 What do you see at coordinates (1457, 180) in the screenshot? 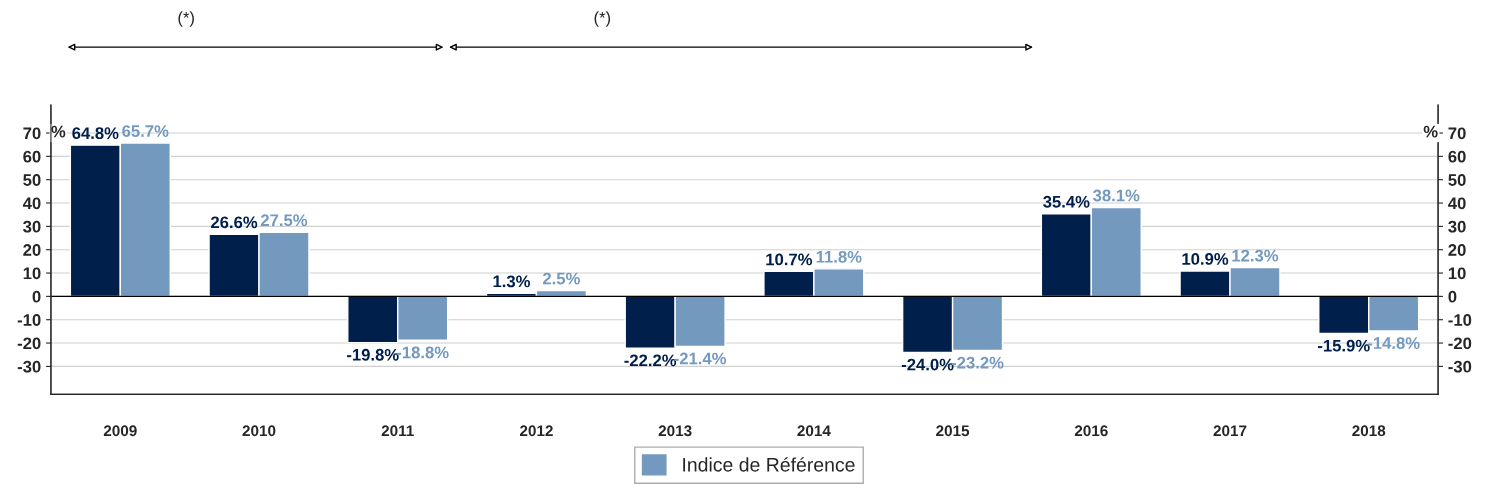
I see `y2-tick-label: 50` at bounding box center [1457, 180].